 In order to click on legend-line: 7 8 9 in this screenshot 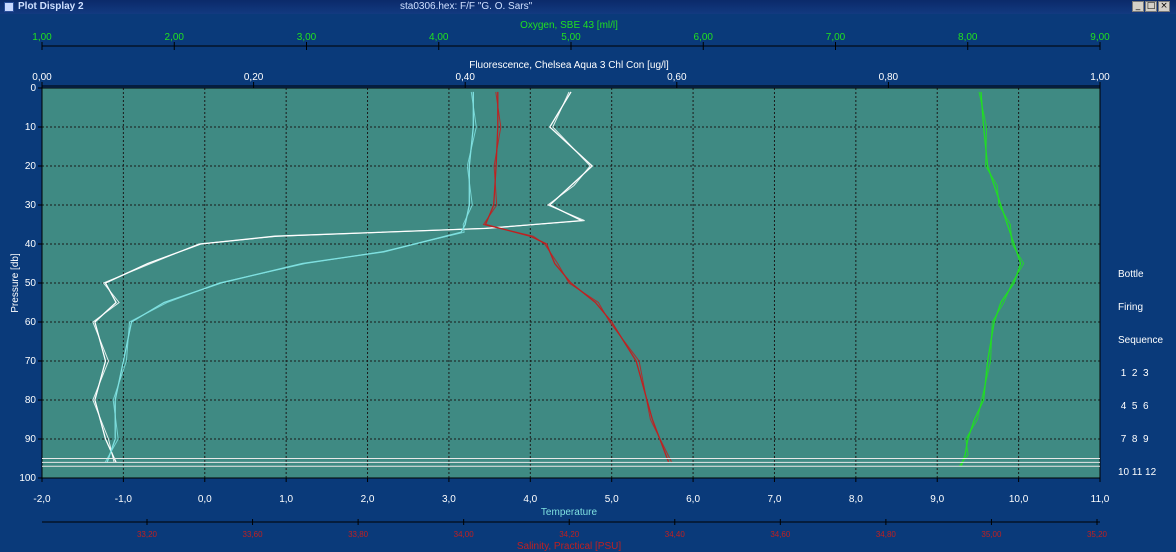, I will do `click(1133, 439)`.